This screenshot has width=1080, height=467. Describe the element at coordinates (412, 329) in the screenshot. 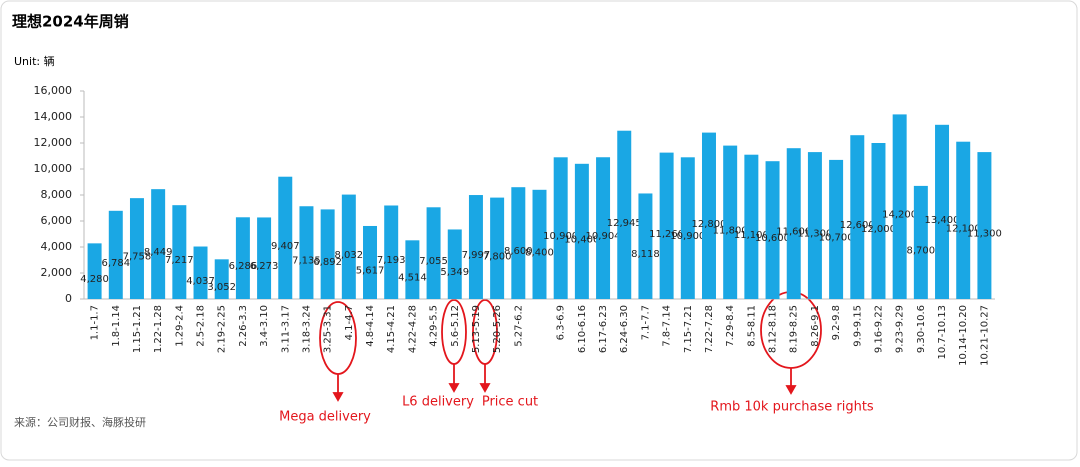

I see `x-tick-label: 4.22-4.28` at that location.